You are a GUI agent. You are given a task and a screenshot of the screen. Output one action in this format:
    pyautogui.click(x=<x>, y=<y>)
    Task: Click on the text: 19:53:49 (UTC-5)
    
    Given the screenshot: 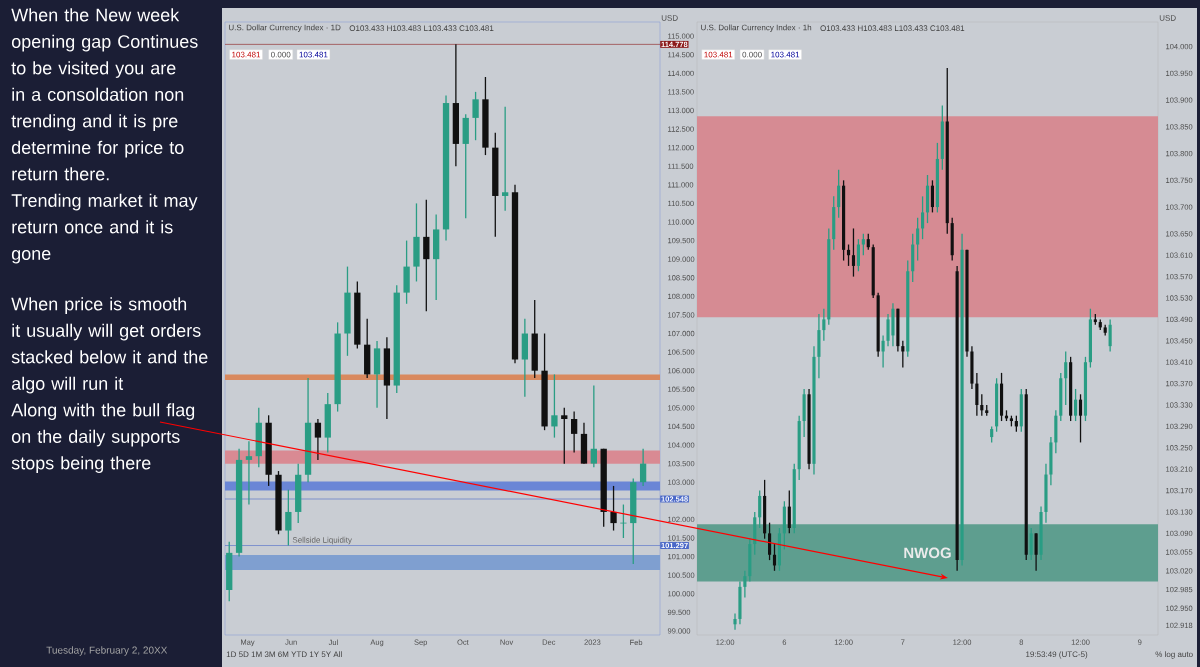 What is the action you would take?
    pyautogui.click(x=1057, y=655)
    